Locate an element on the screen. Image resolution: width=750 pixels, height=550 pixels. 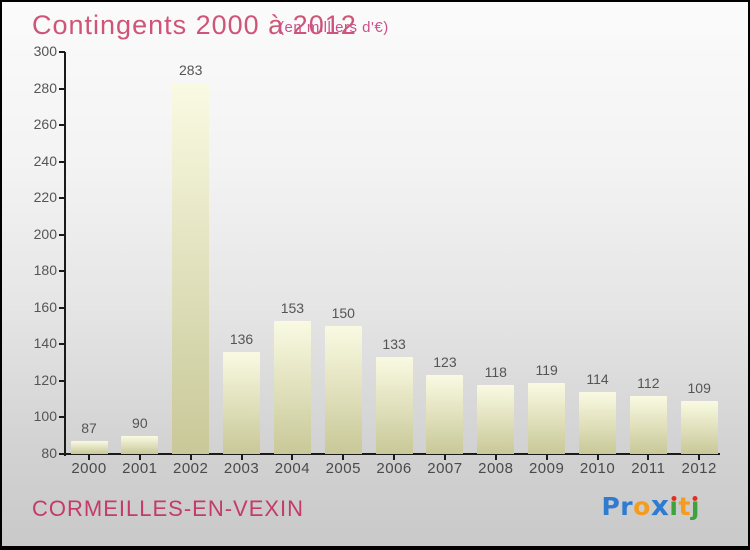
y-axis-tick-label: 220 is located at coordinates (45, 197).